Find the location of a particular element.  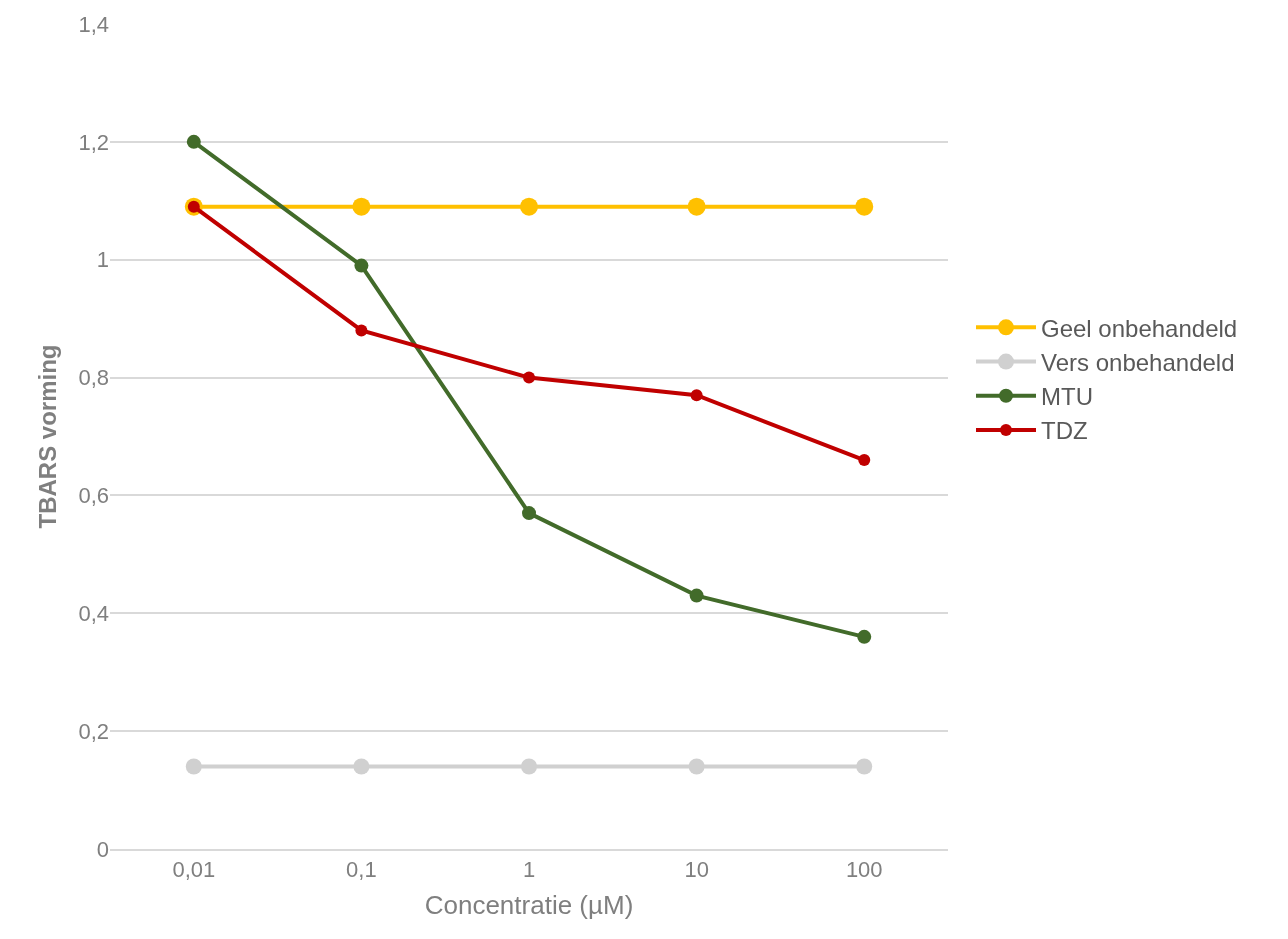

y-tick-label: 1 is located at coordinates (102, 260).